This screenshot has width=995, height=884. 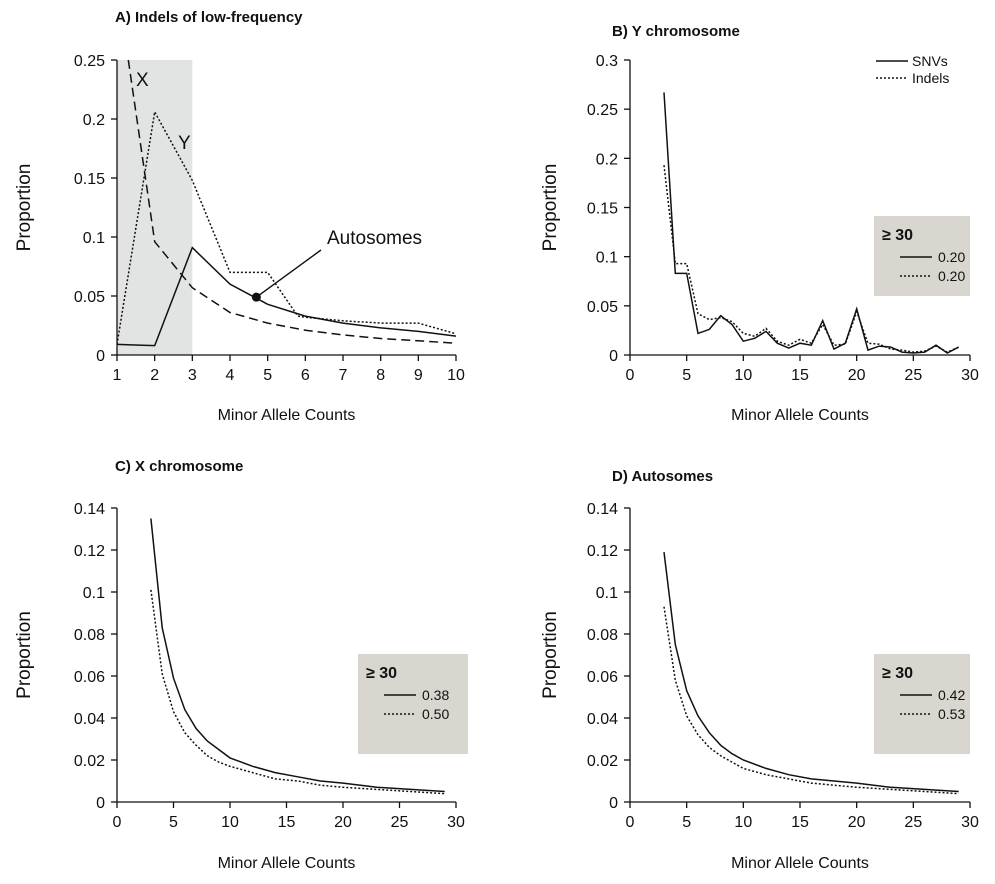 I want to click on x-tick-label: 7, so click(x=343, y=375).